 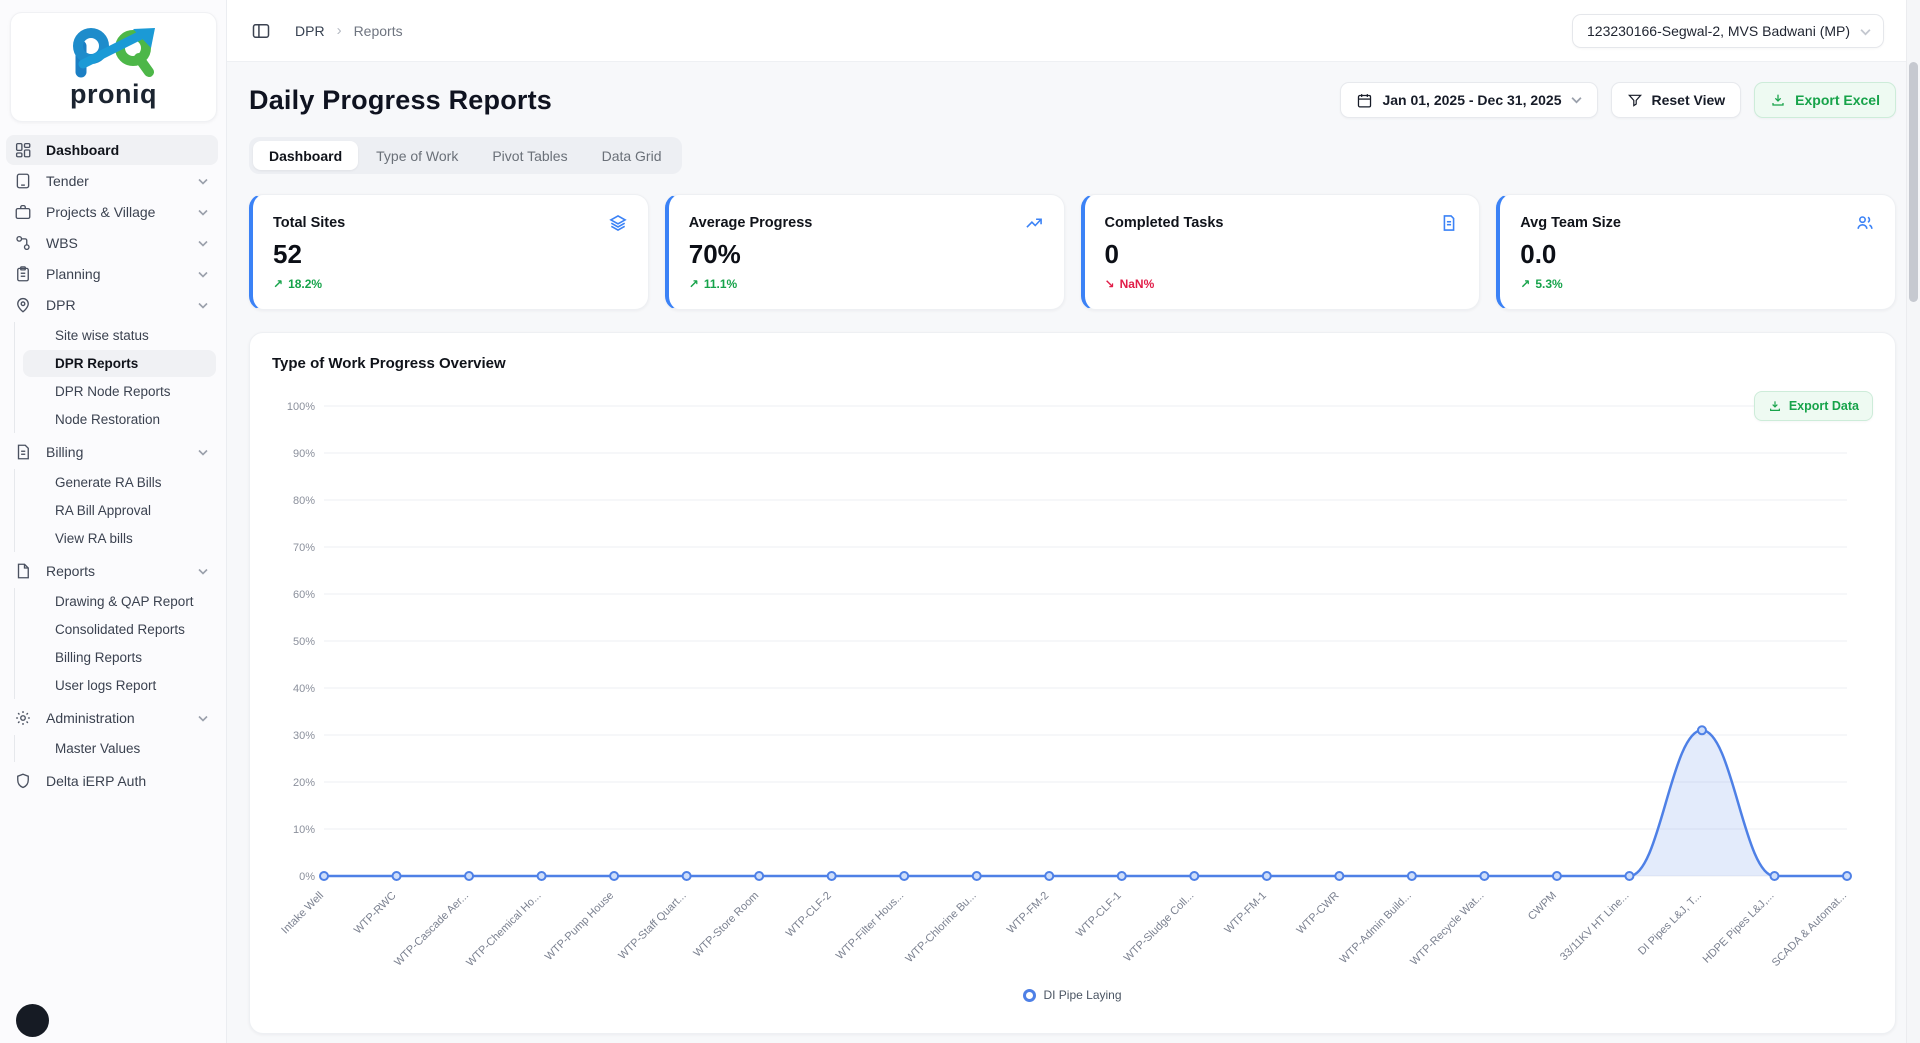 I want to click on tab-type-of-work: Type of Work, so click(x=417, y=155).